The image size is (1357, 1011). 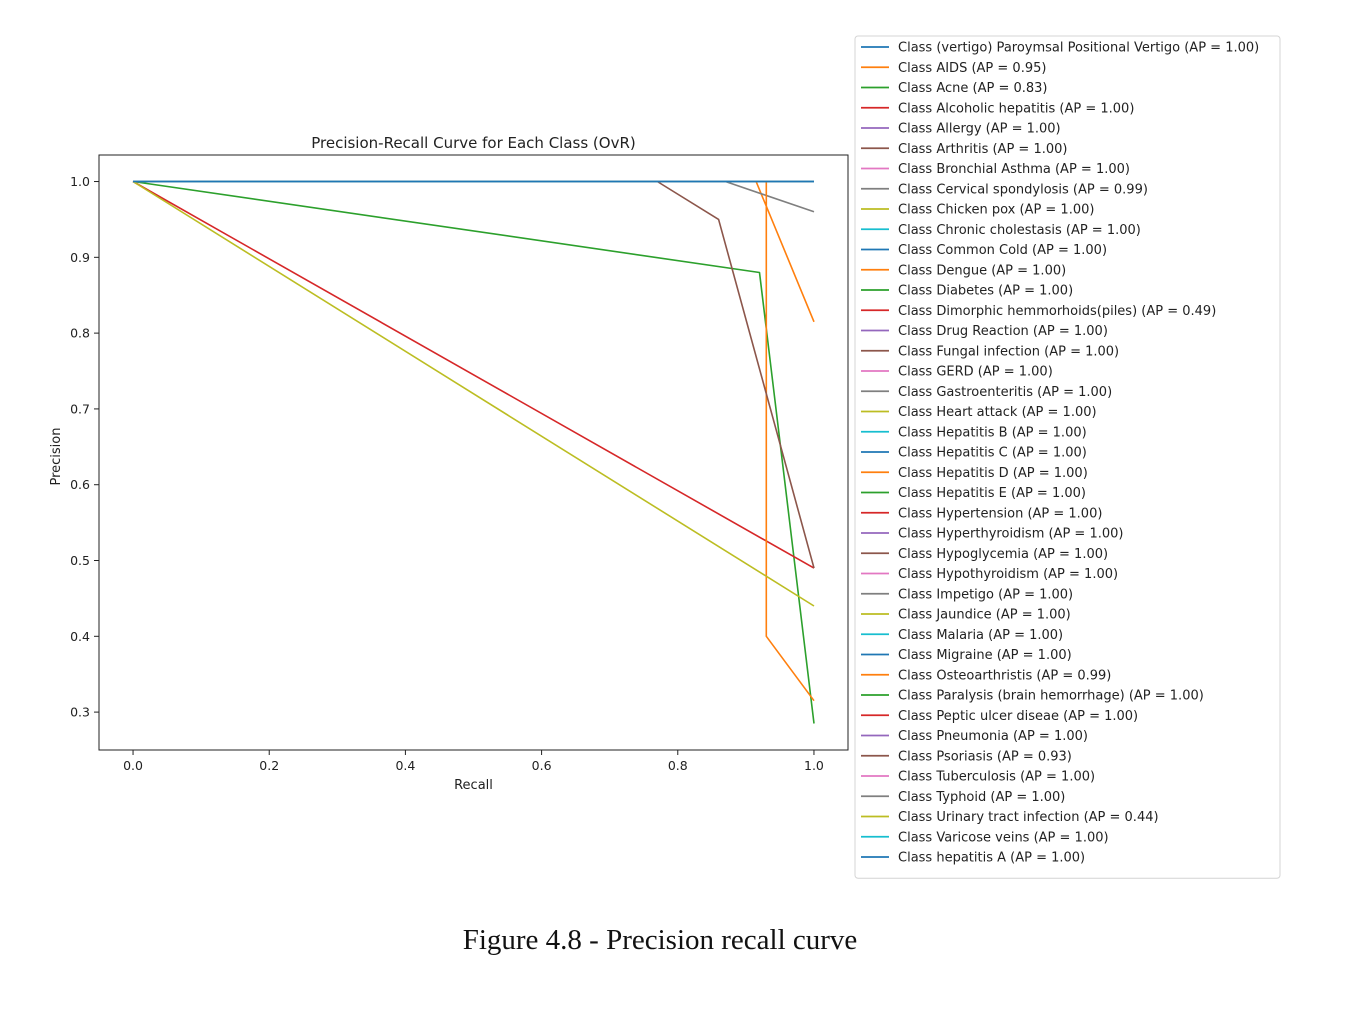 I want to click on y-tick-label: 0.3, so click(x=80, y=712).